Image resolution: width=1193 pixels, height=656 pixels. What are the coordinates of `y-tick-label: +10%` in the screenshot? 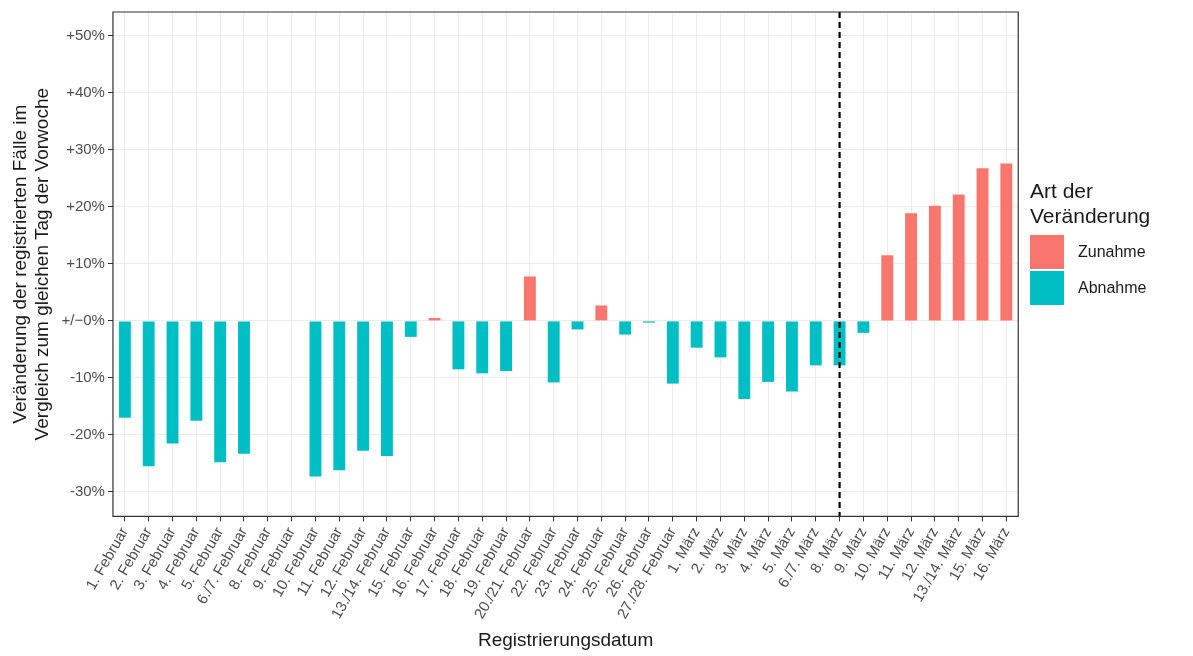 It's located at (85, 263).